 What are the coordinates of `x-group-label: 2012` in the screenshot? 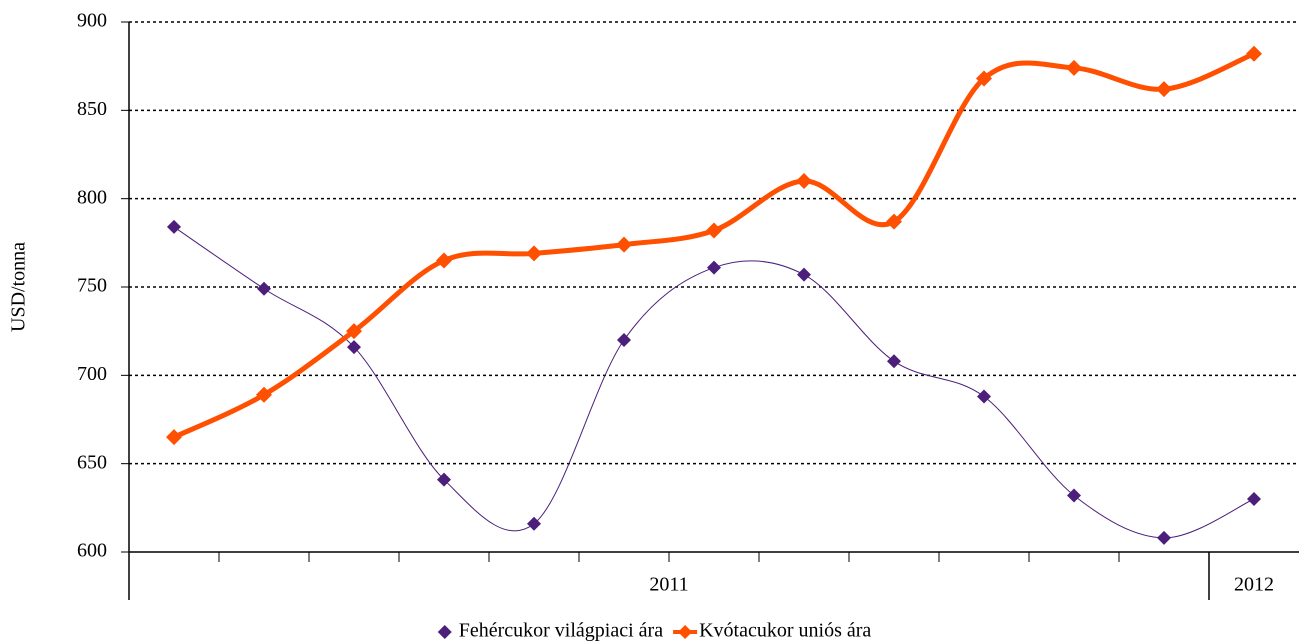 It's located at (1254, 585).